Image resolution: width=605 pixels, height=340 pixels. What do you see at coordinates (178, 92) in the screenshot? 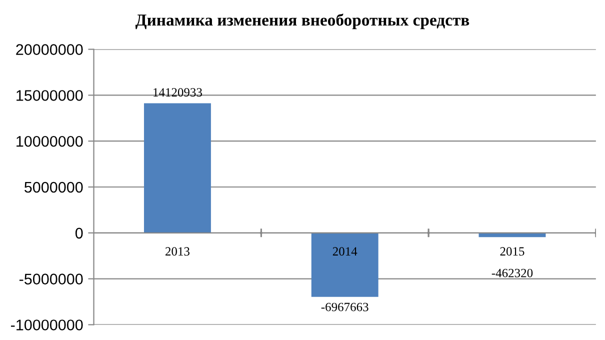
I see `data-label: 14120933` at bounding box center [178, 92].